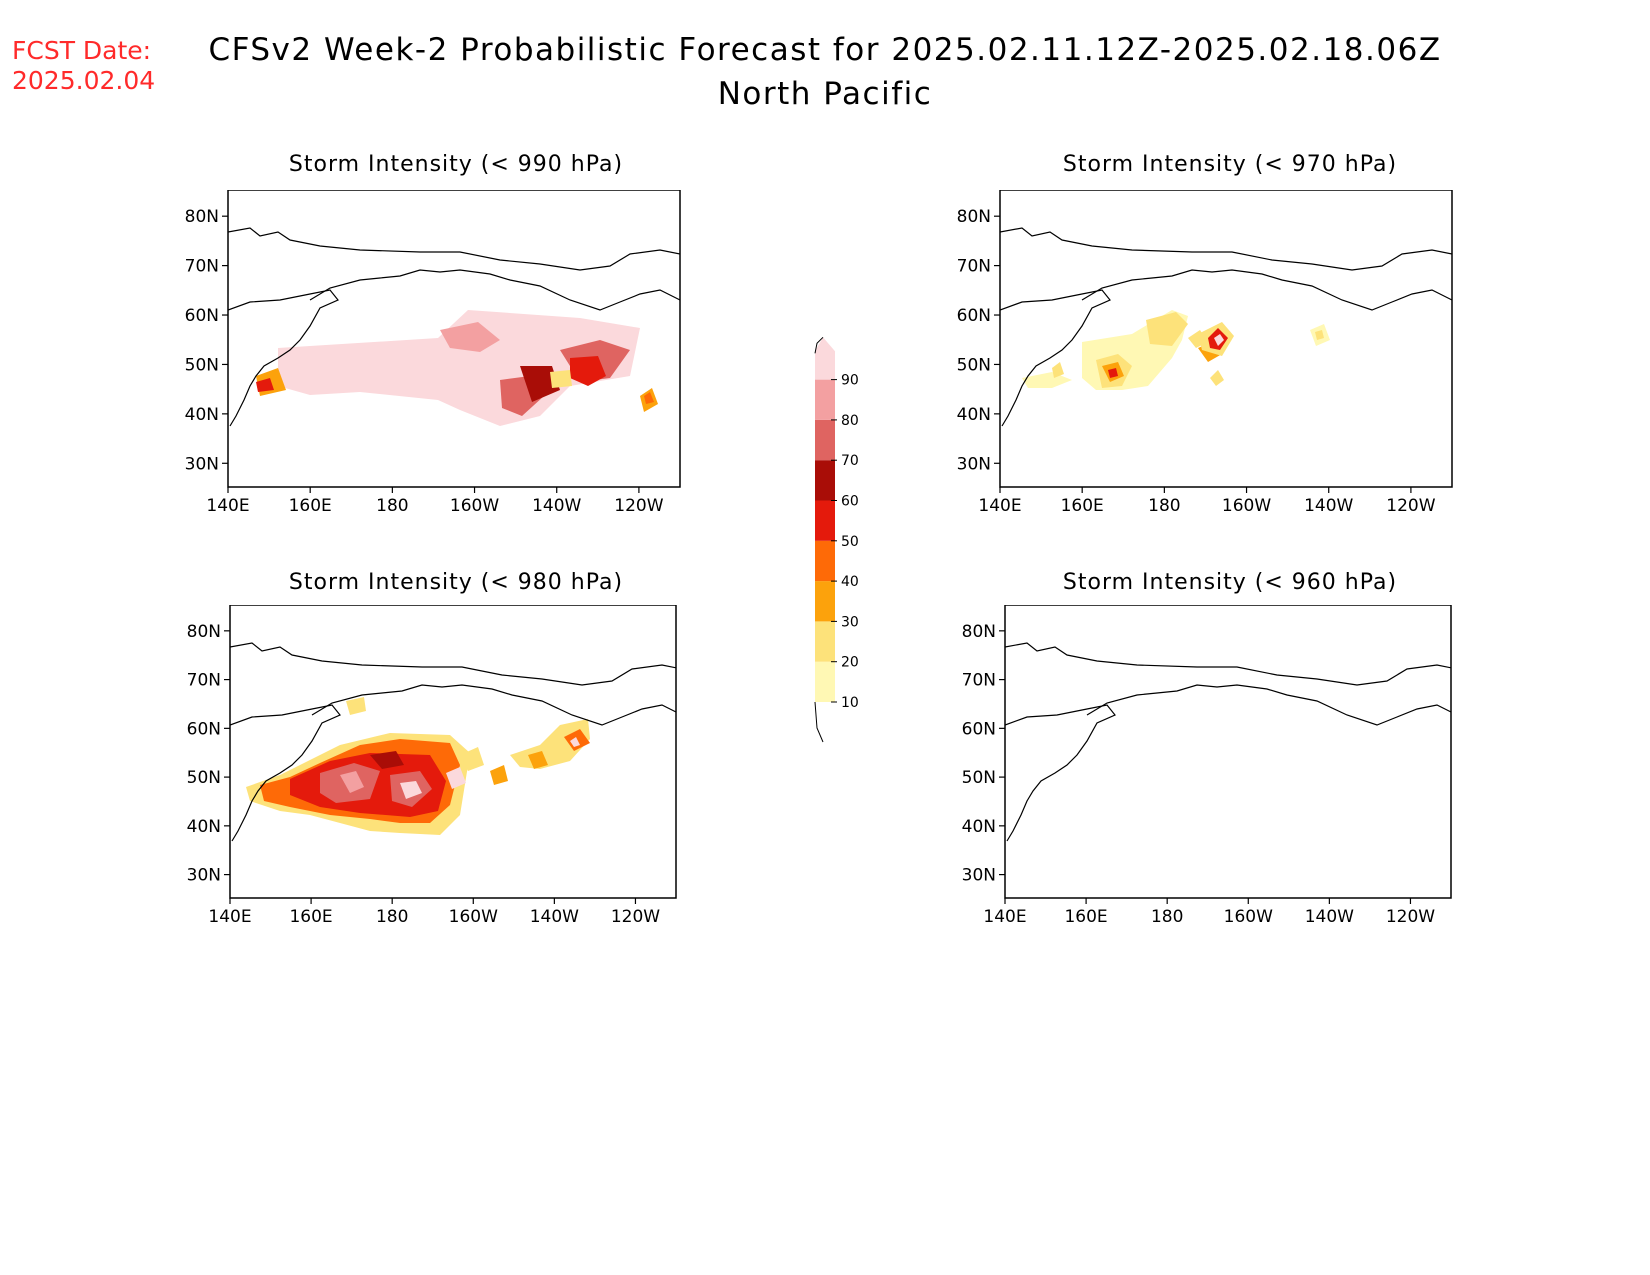 The height and width of the screenshot is (1275, 1650). Describe the element at coordinates (850, 703) in the screenshot. I see `colorbar-label: 10` at that location.